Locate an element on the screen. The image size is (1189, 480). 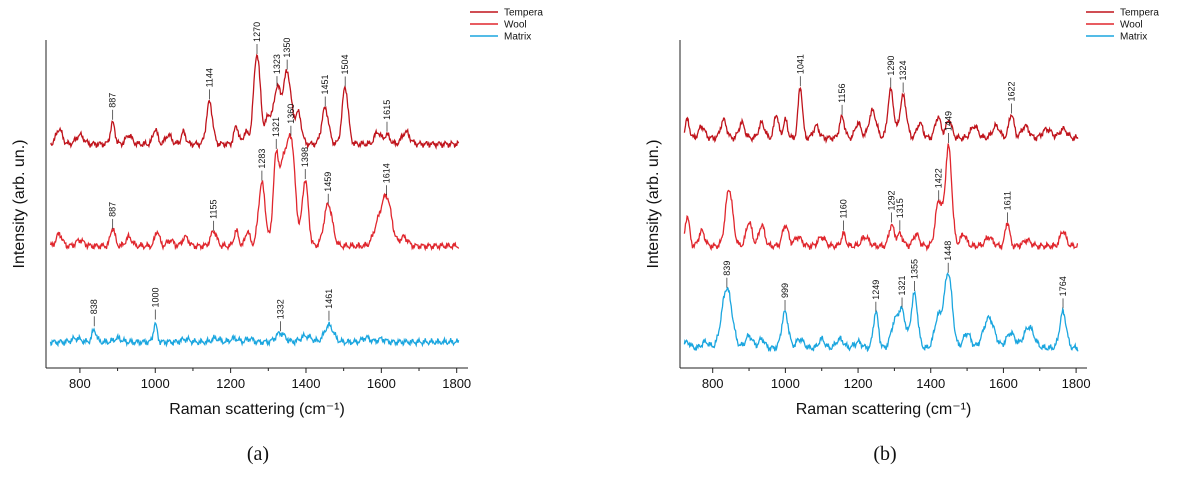
peak-label: 1451 is located at coordinates (325, 84).